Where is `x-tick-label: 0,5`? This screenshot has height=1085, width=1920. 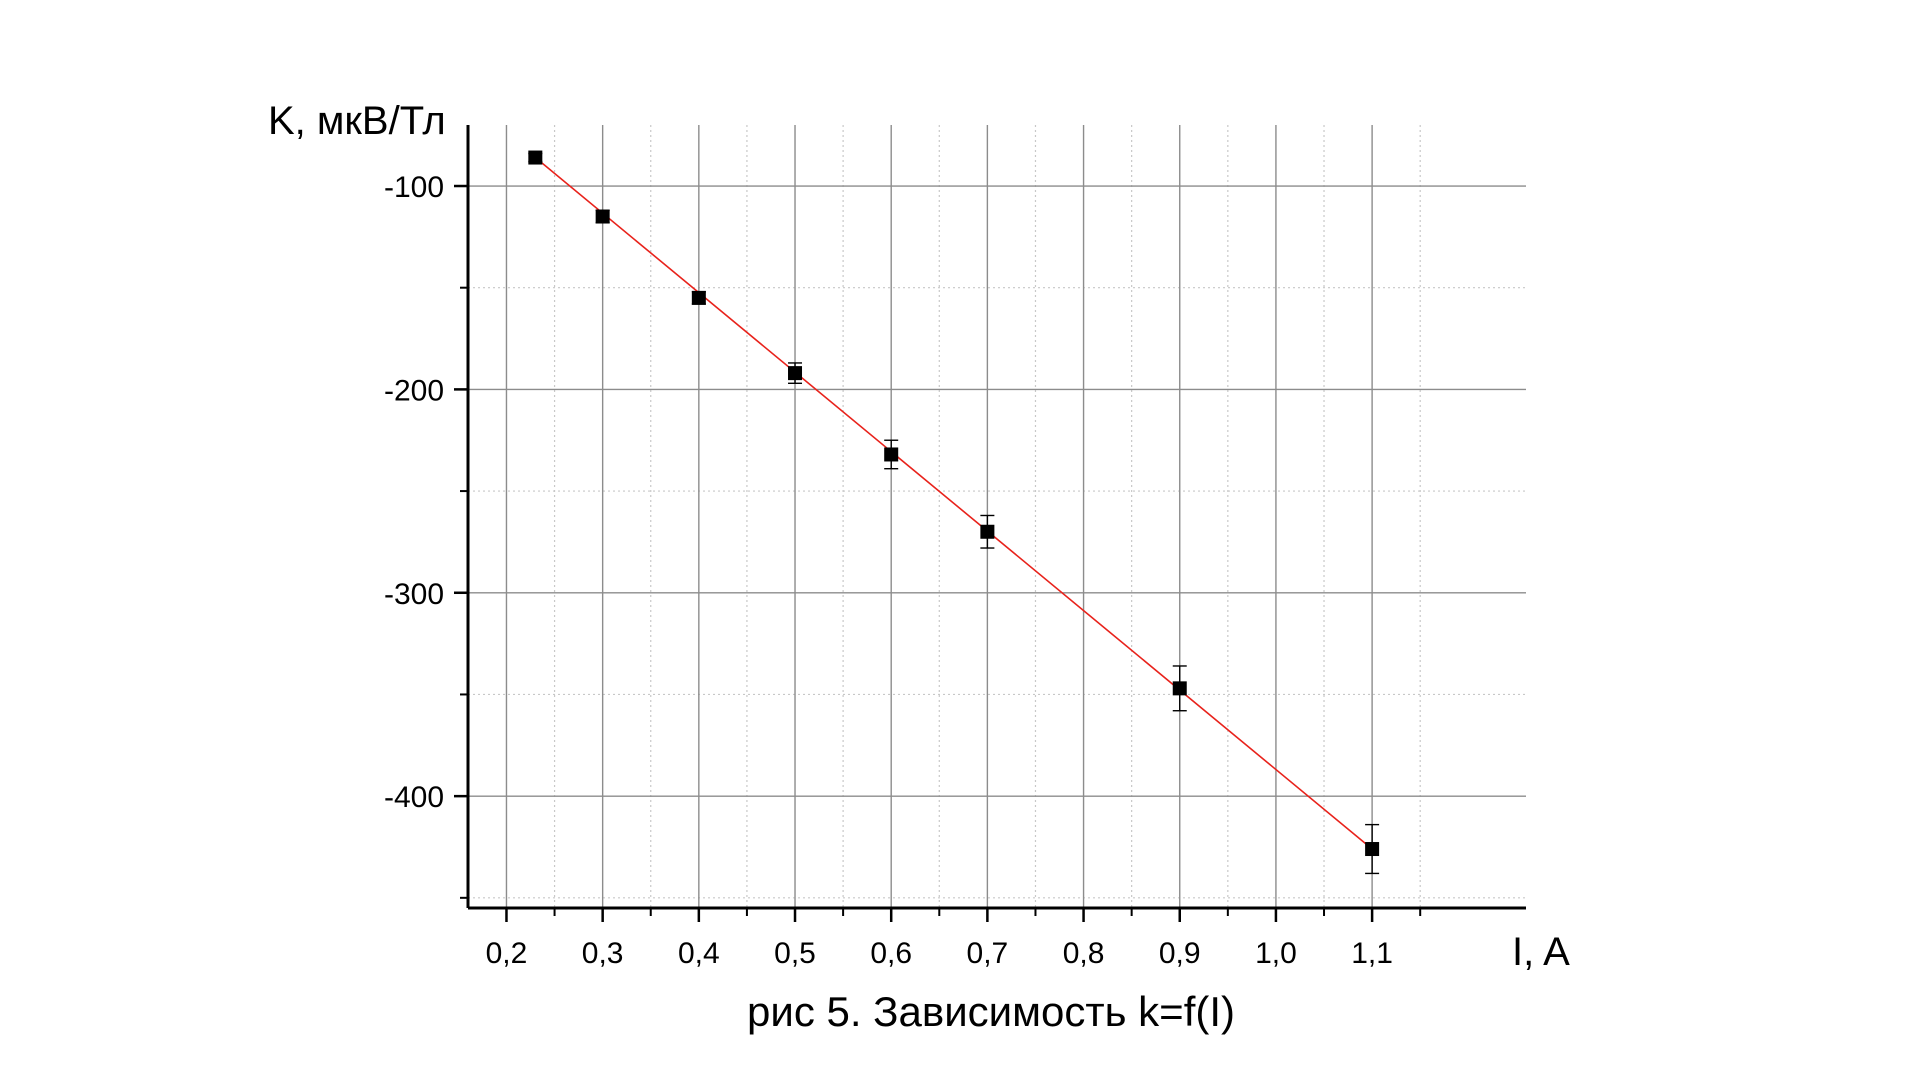 x-tick-label: 0,5 is located at coordinates (795, 953).